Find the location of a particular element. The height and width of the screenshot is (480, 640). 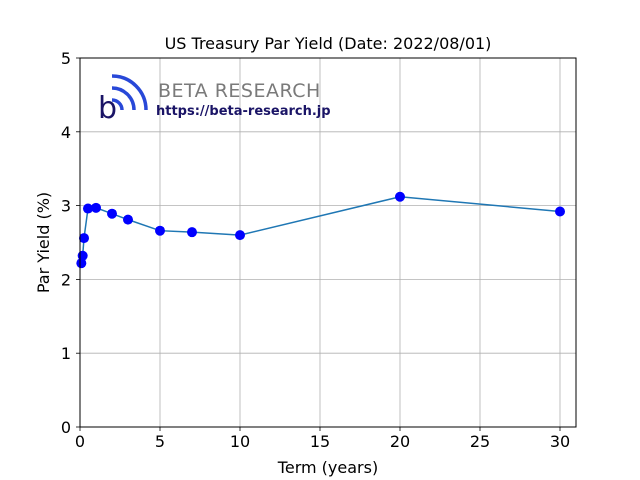

beta-research-logo: b BETA RESEARCH https://beta-research.jp is located at coordinates (214, 100).